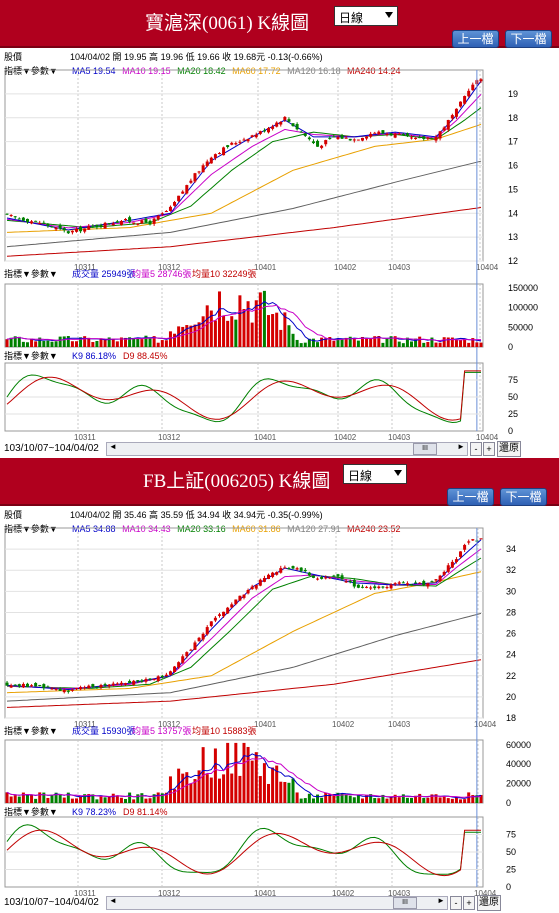 This screenshot has height=913, width=559. Describe the element at coordinates (511, 549) in the screenshot. I see `price-tick-0: 34` at that location.